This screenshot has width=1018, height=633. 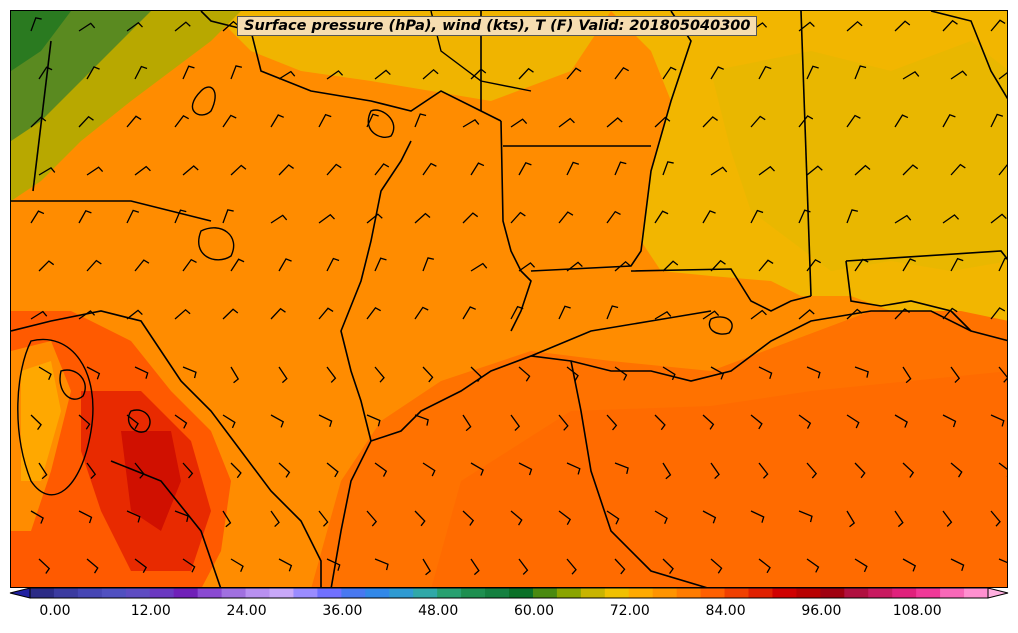 I want to click on colorbar-tick-label: 12.00, so click(x=150, y=611).